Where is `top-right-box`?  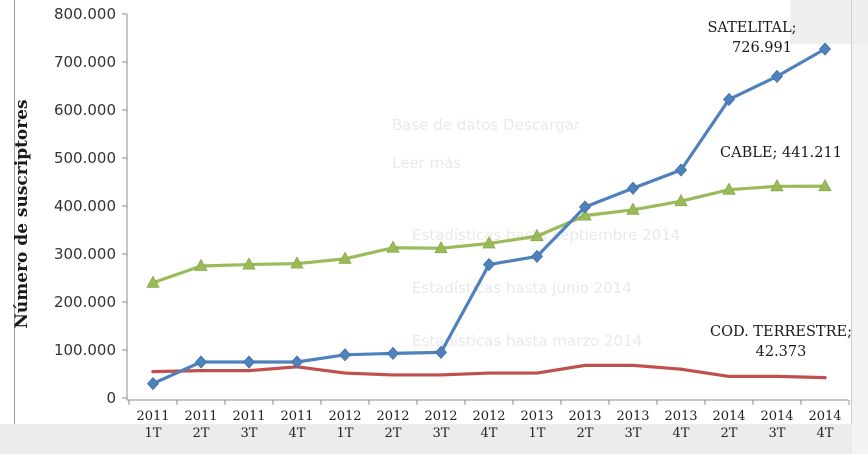 top-right-box is located at coordinates (829, 22).